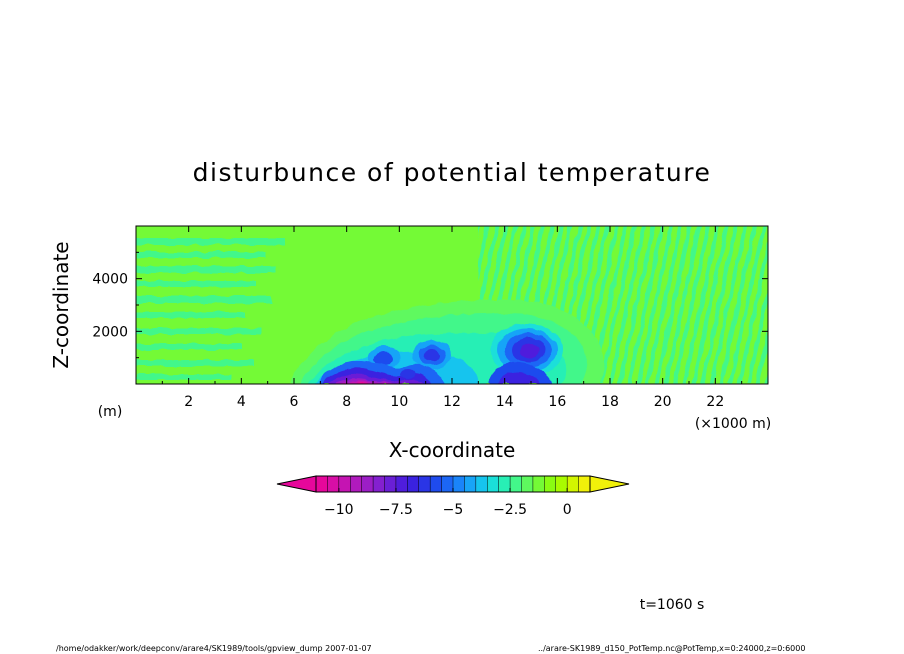 The width and height of the screenshot is (904, 654). Describe the element at coordinates (557, 402) in the screenshot. I see `x-tick-label: 16` at that location.